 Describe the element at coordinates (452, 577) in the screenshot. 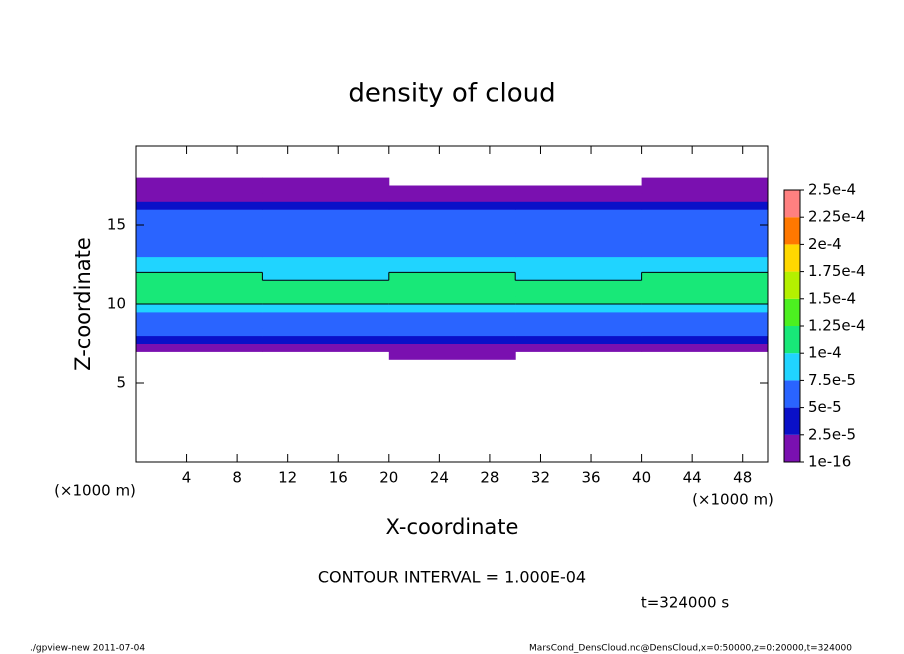

I see `contour-note: CONTOUR INTERVAL = 1.000E-04` at that location.